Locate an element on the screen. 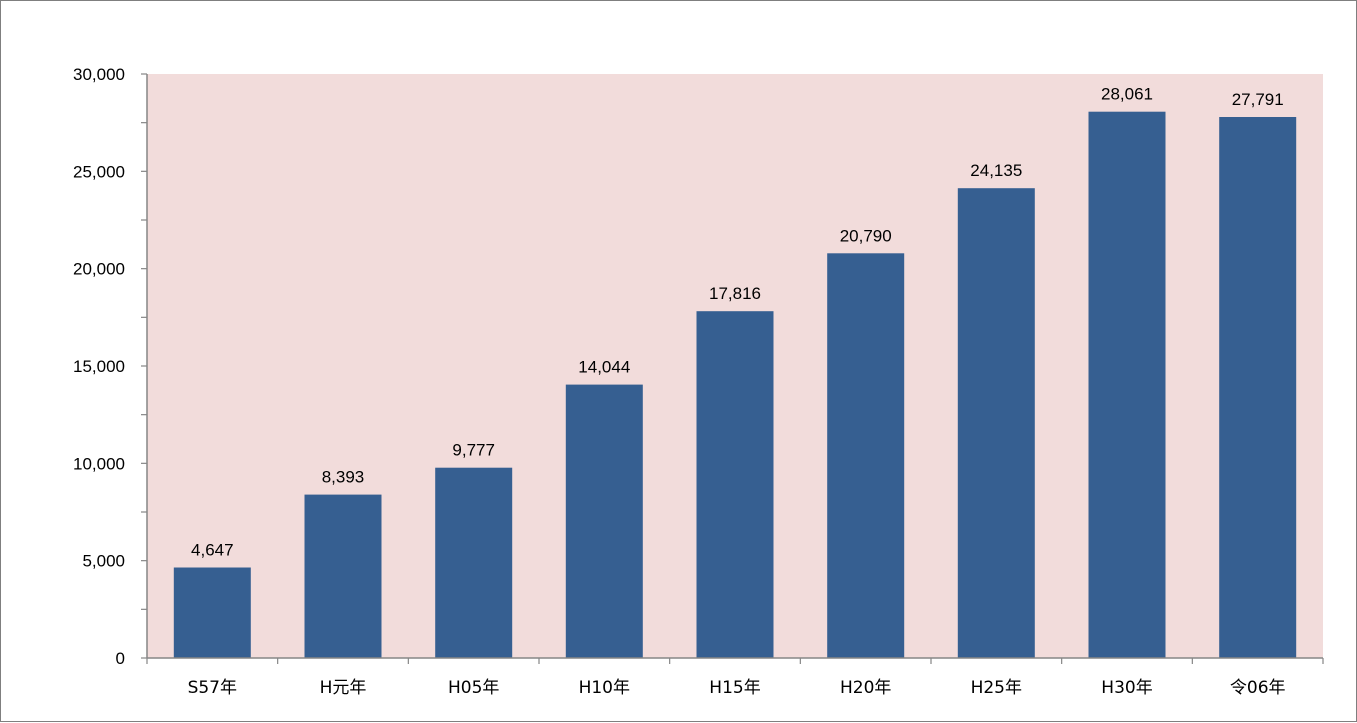  data-label-8: 28,061 is located at coordinates (1127, 94).